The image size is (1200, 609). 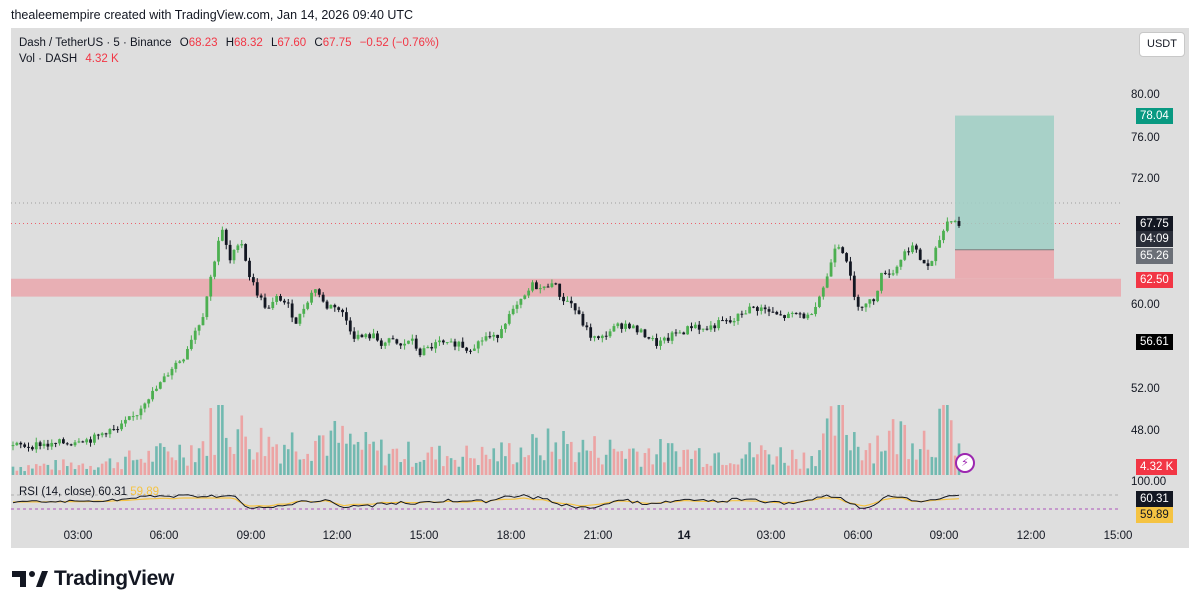 What do you see at coordinates (48, 59) in the screenshot?
I see `volume-label: Vol · DASH` at bounding box center [48, 59].